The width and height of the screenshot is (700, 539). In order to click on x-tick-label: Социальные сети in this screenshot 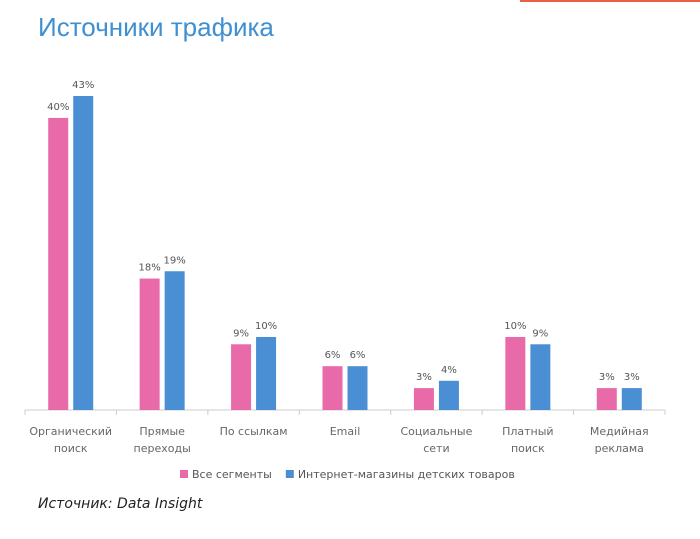, I will do `click(436, 440)`.